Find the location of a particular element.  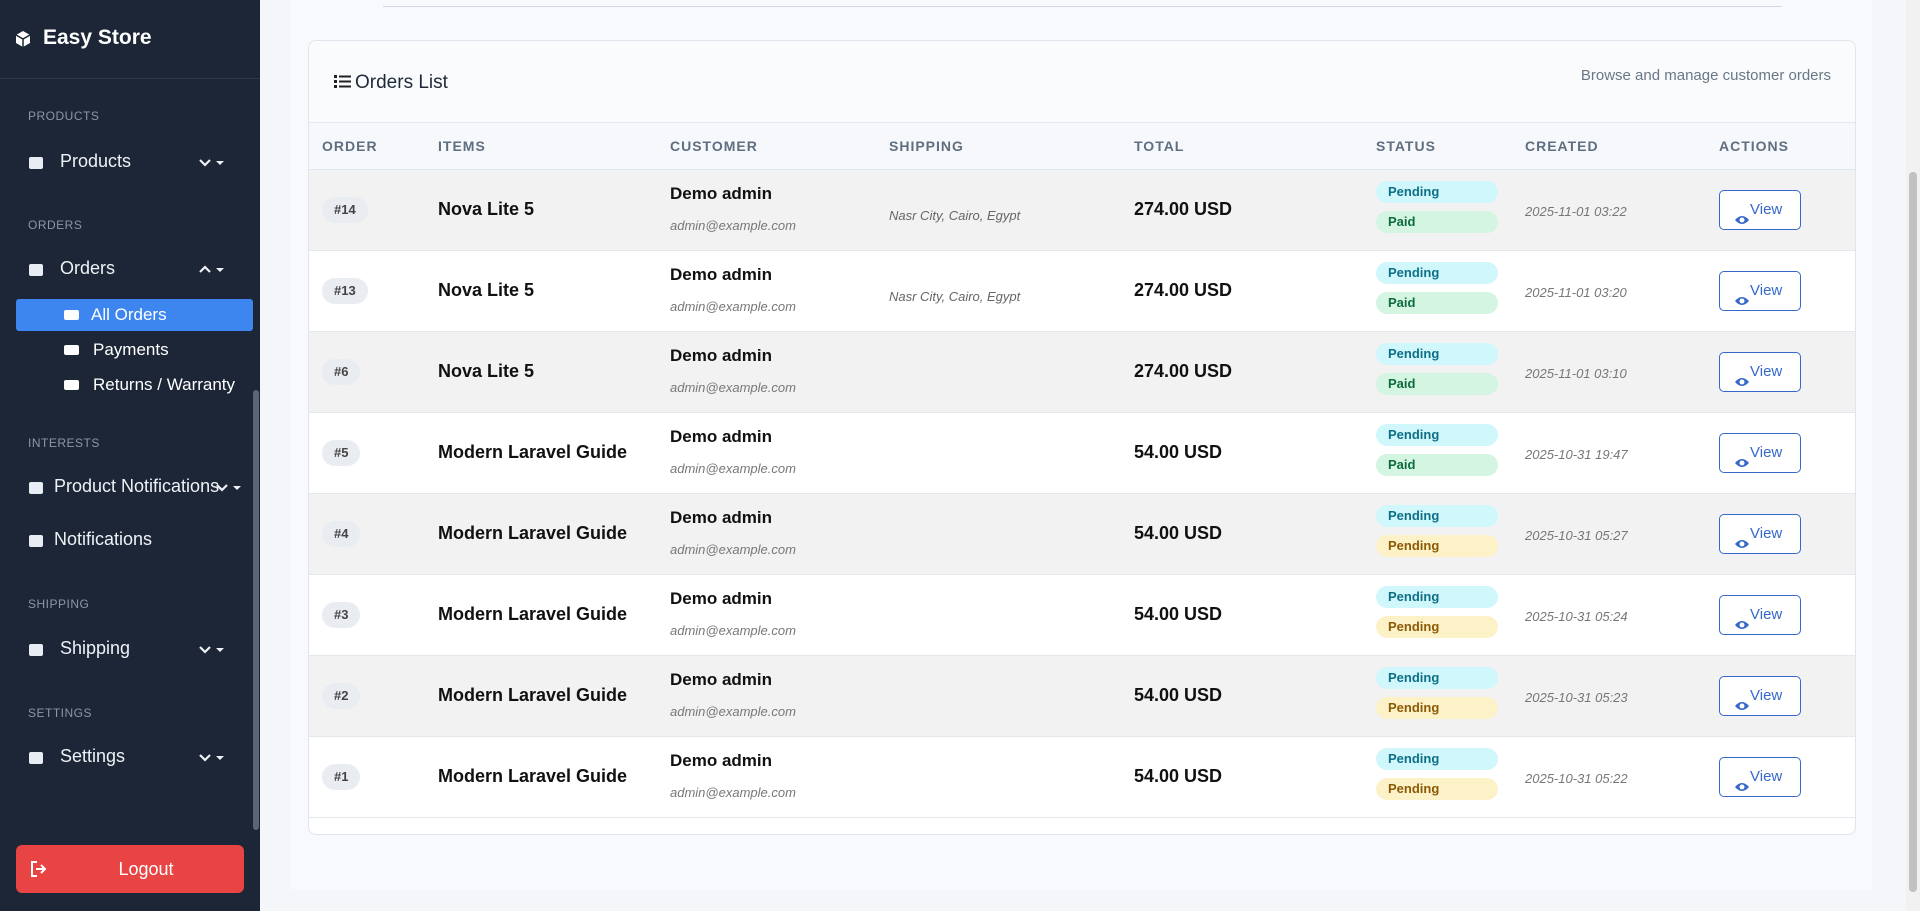

section-heading: INTERESTS is located at coordinates (64, 443).